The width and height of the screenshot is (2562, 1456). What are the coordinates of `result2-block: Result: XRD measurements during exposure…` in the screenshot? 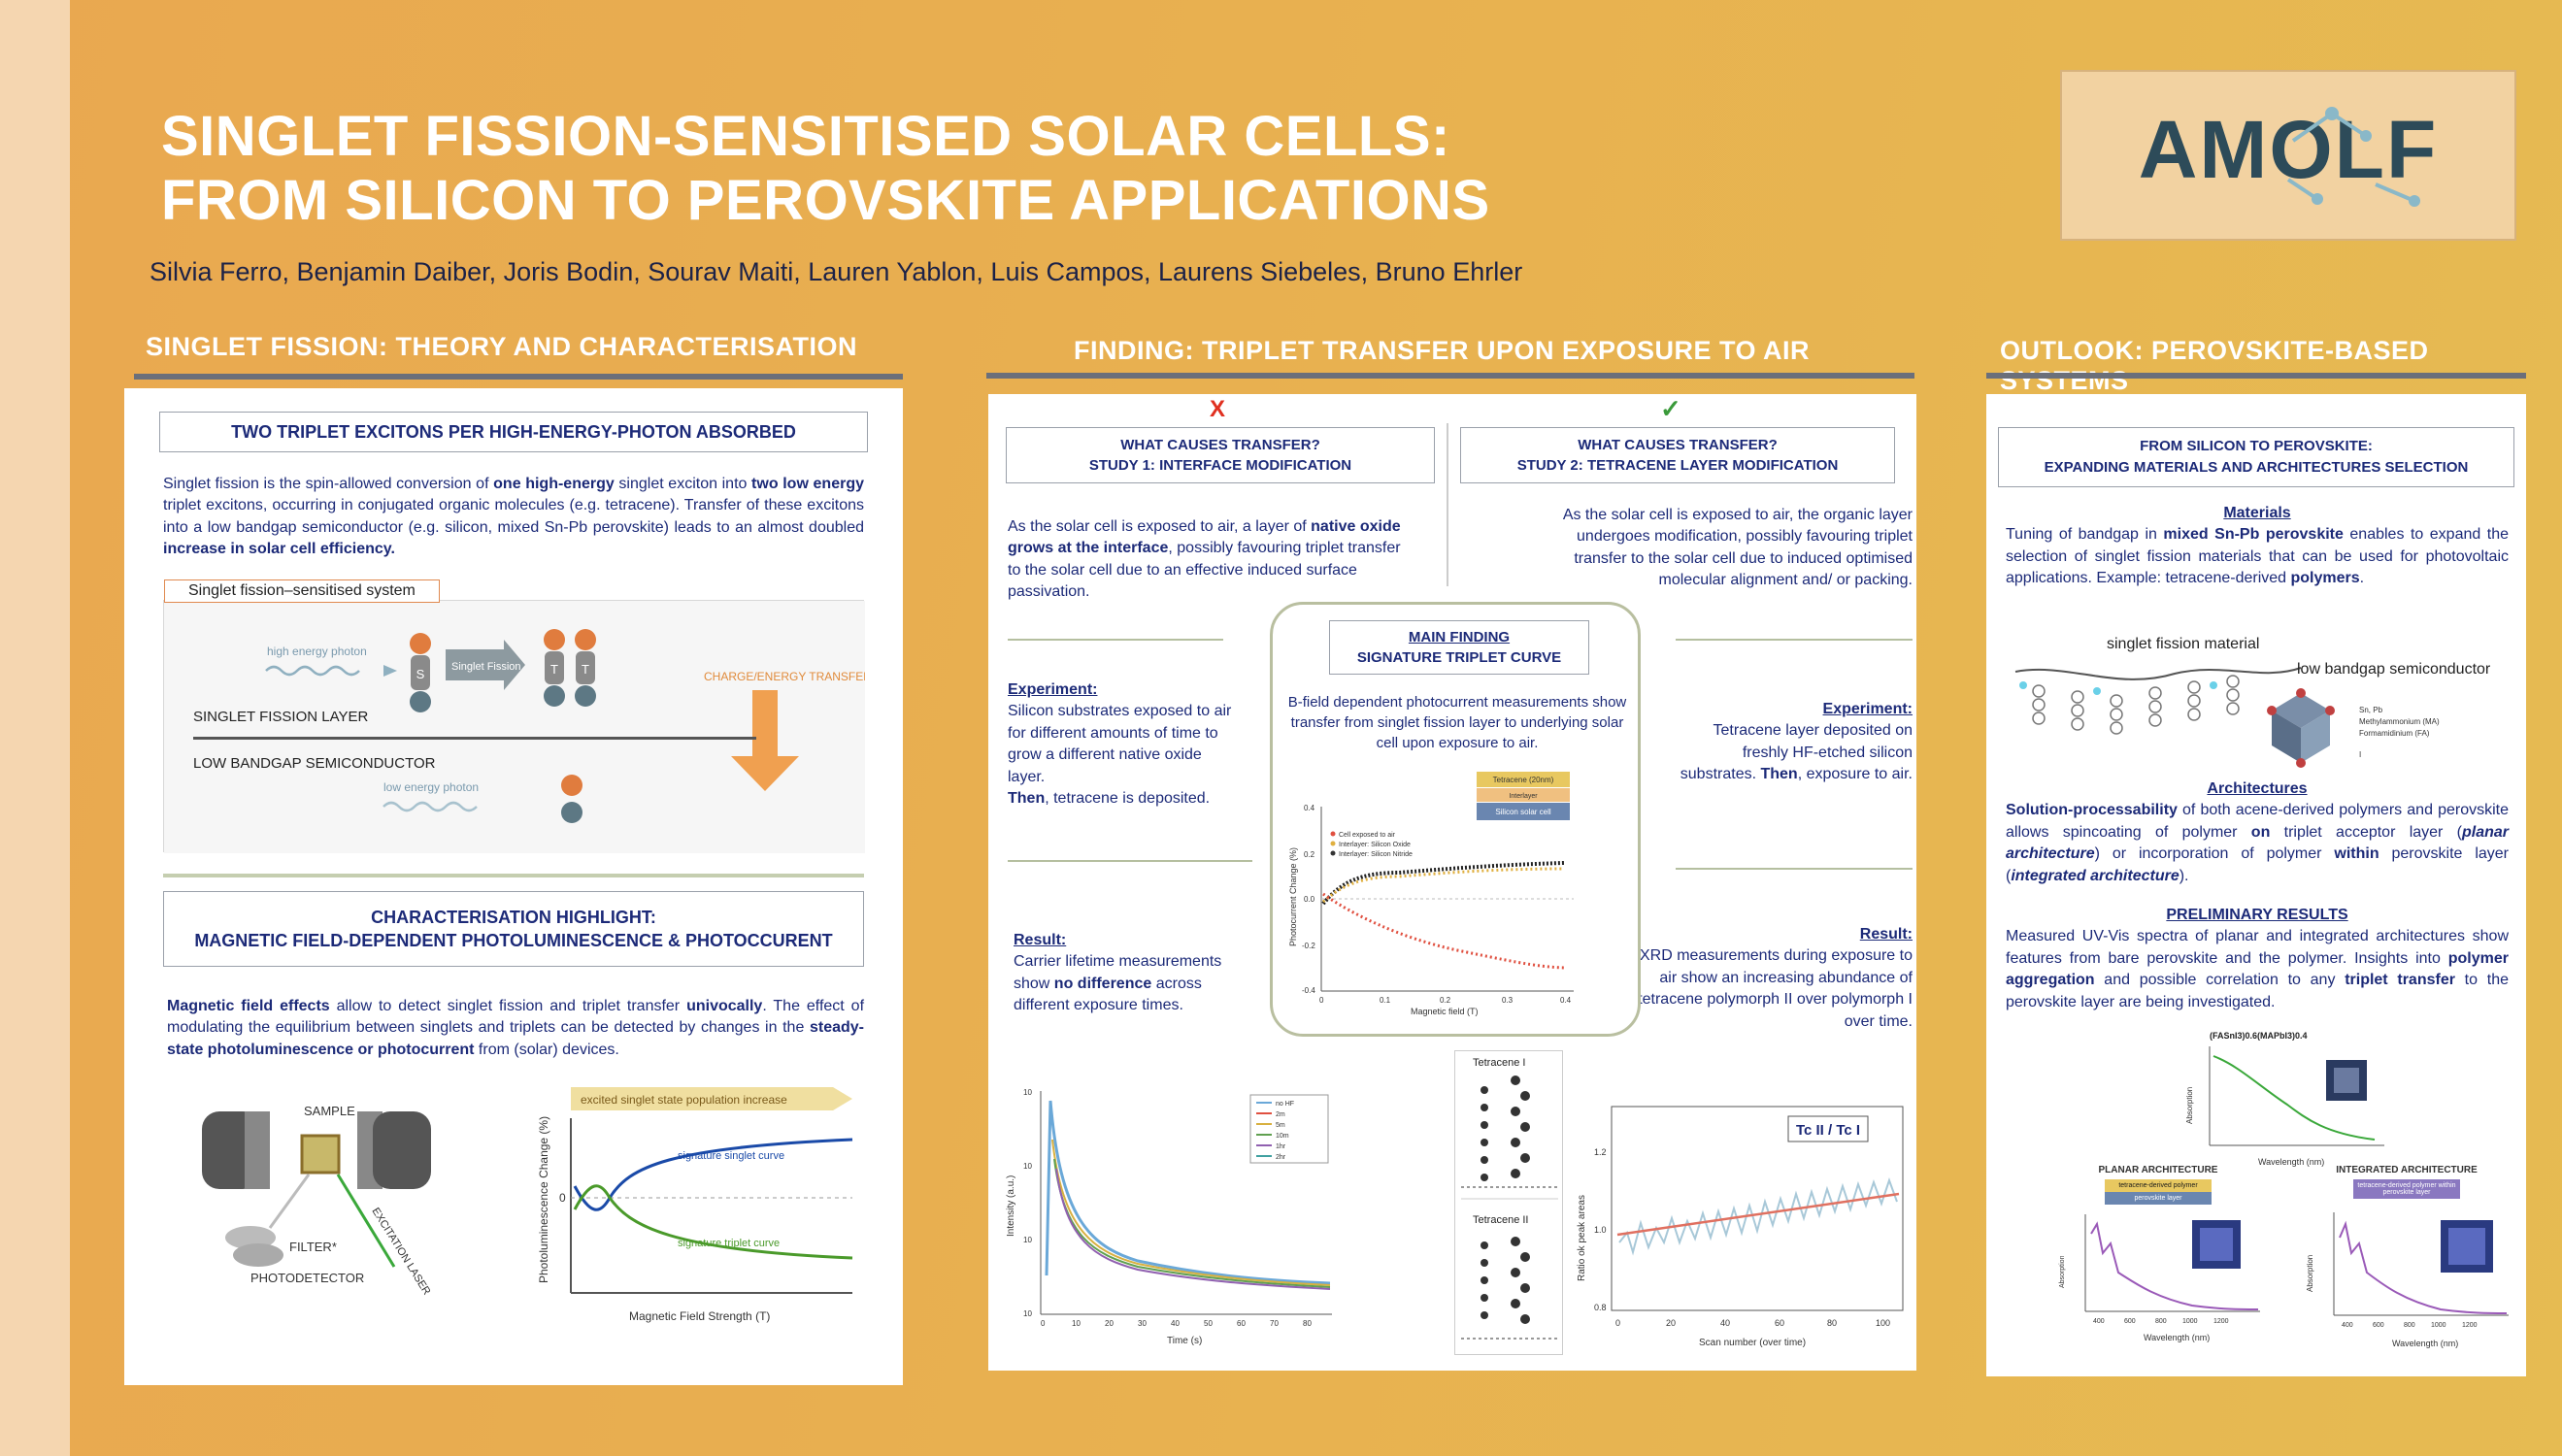 It's located at (1775, 978).